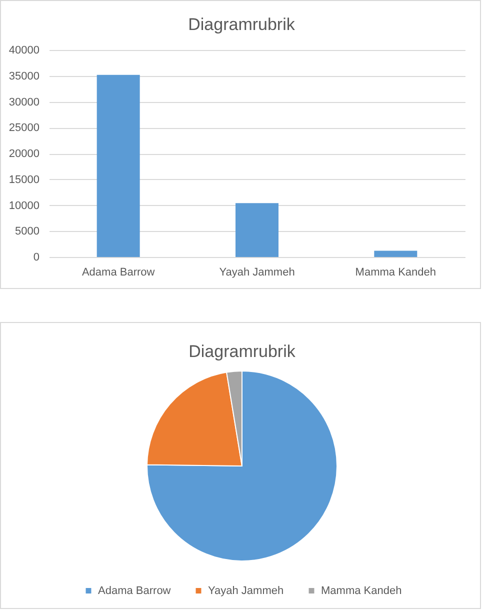 This screenshot has height=612, width=484. I want to click on y-tick-label: 40000, so click(24, 50).